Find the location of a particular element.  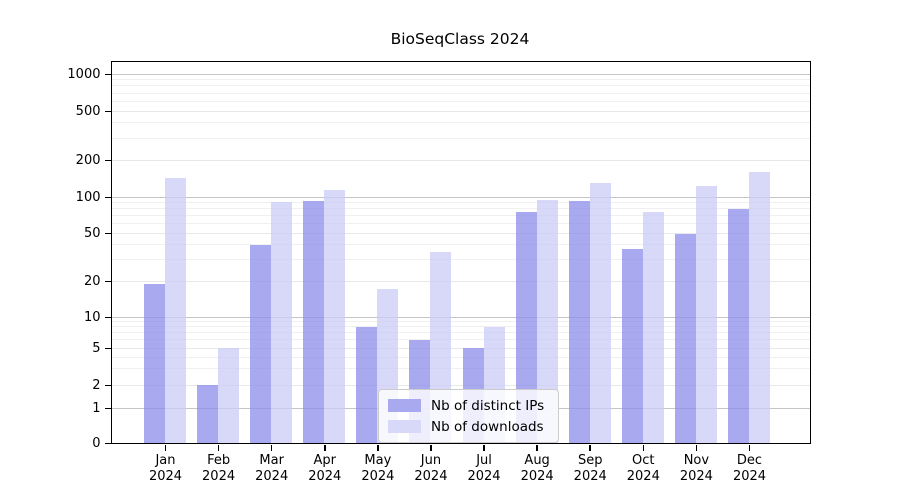

y-tick-label: 0 is located at coordinates (96, 443).